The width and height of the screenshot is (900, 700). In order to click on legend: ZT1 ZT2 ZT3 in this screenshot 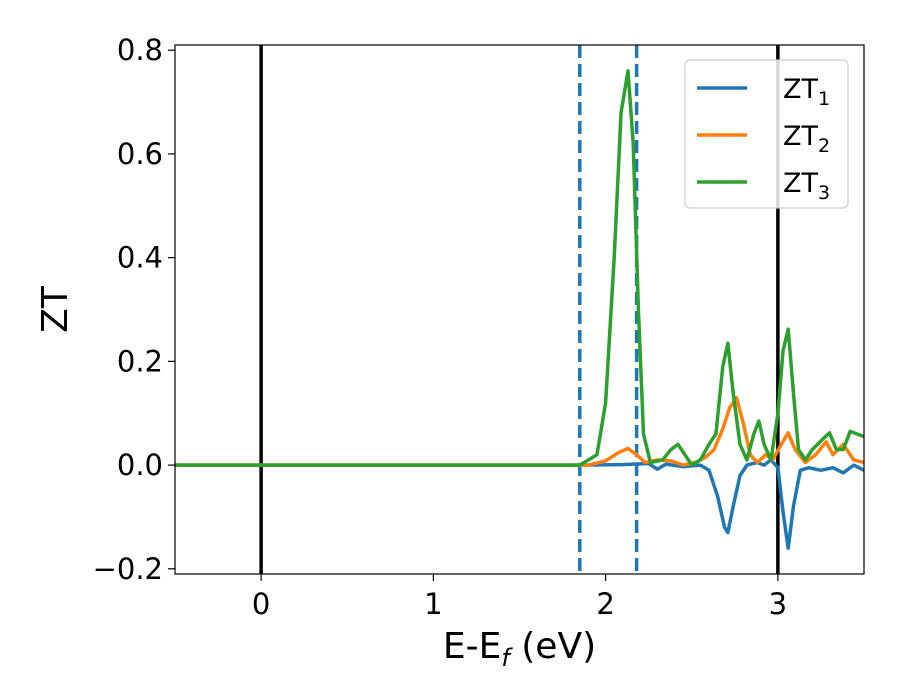, I will do `click(766, 134)`.